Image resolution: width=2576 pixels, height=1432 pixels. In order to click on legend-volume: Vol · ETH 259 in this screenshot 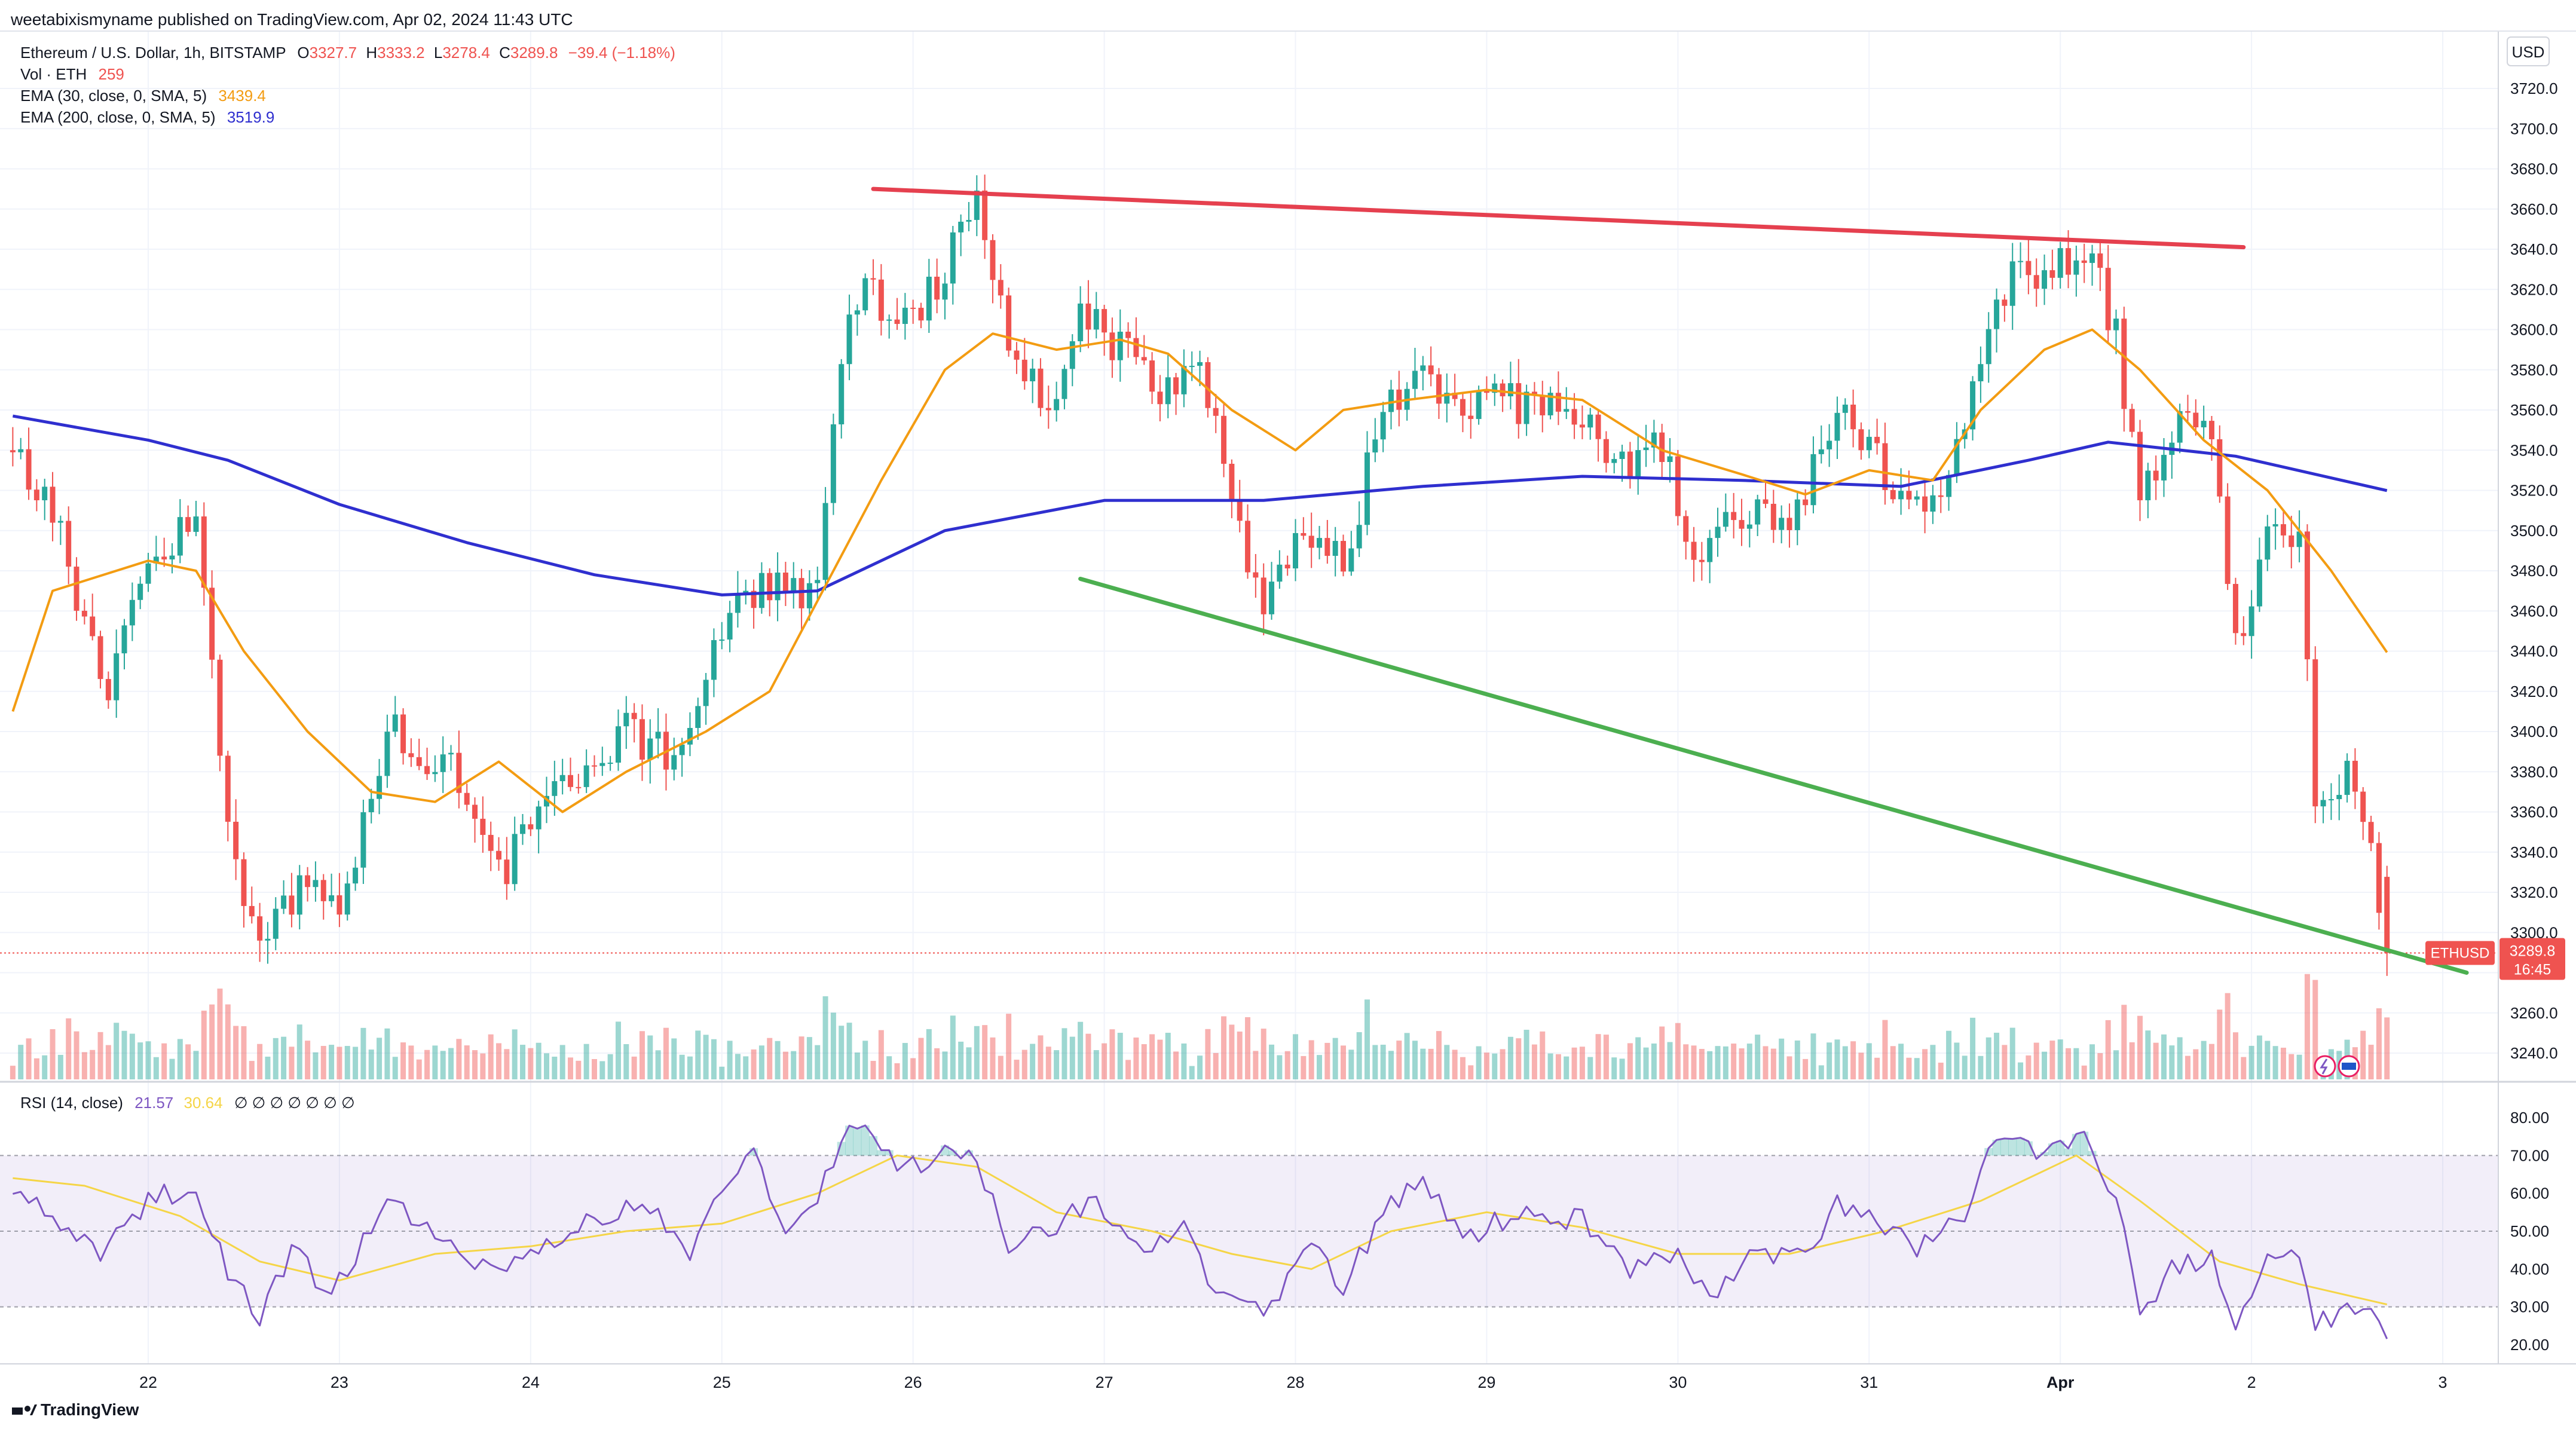, I will do `click(72, 74)`.